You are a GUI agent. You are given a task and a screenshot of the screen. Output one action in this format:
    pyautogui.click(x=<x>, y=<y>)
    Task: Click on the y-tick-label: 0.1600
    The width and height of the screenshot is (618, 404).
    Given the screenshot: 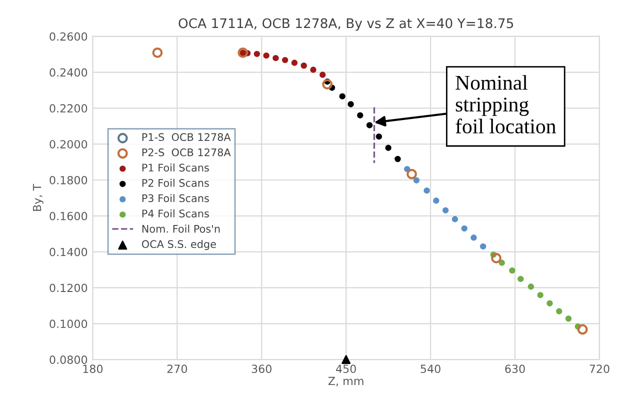 What is the action you would take?
    pyautogui.click(x=69, y=216)
    